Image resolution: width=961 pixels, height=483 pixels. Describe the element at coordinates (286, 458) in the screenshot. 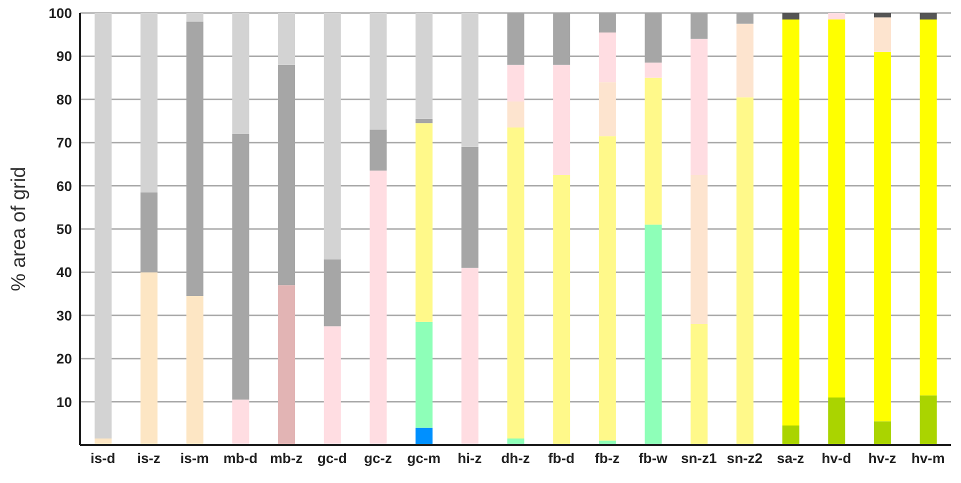

I see `x-tick-label: mb-z` at that location.